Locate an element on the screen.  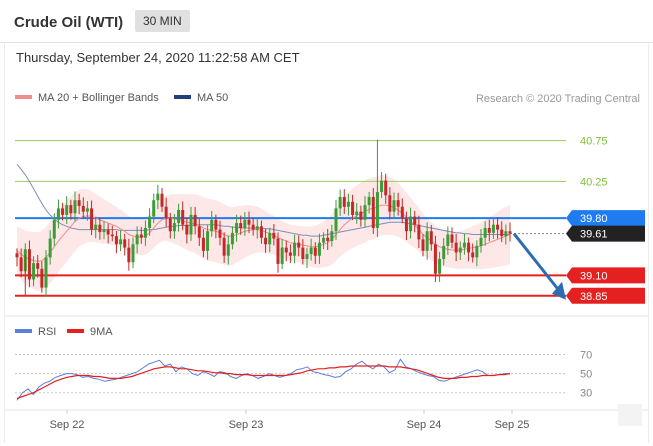
level-tag-bg is located at coordinates (605, 275).